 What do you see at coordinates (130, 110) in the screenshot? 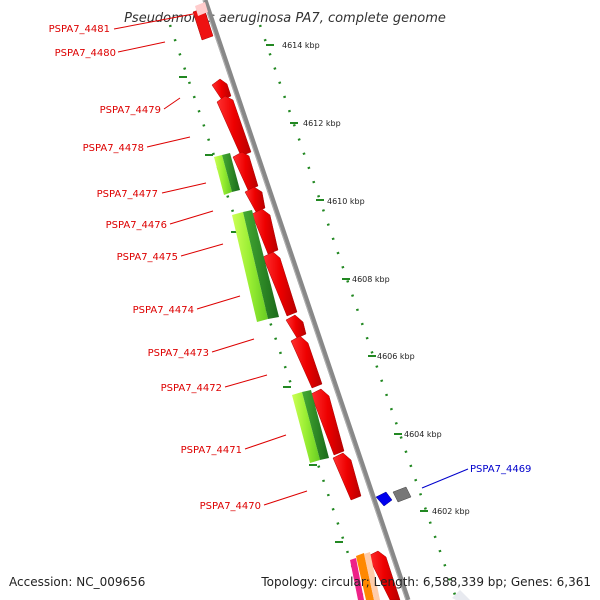
I see `gene-label-4479: PSPA7_4479` at bounding box center [130, 110].